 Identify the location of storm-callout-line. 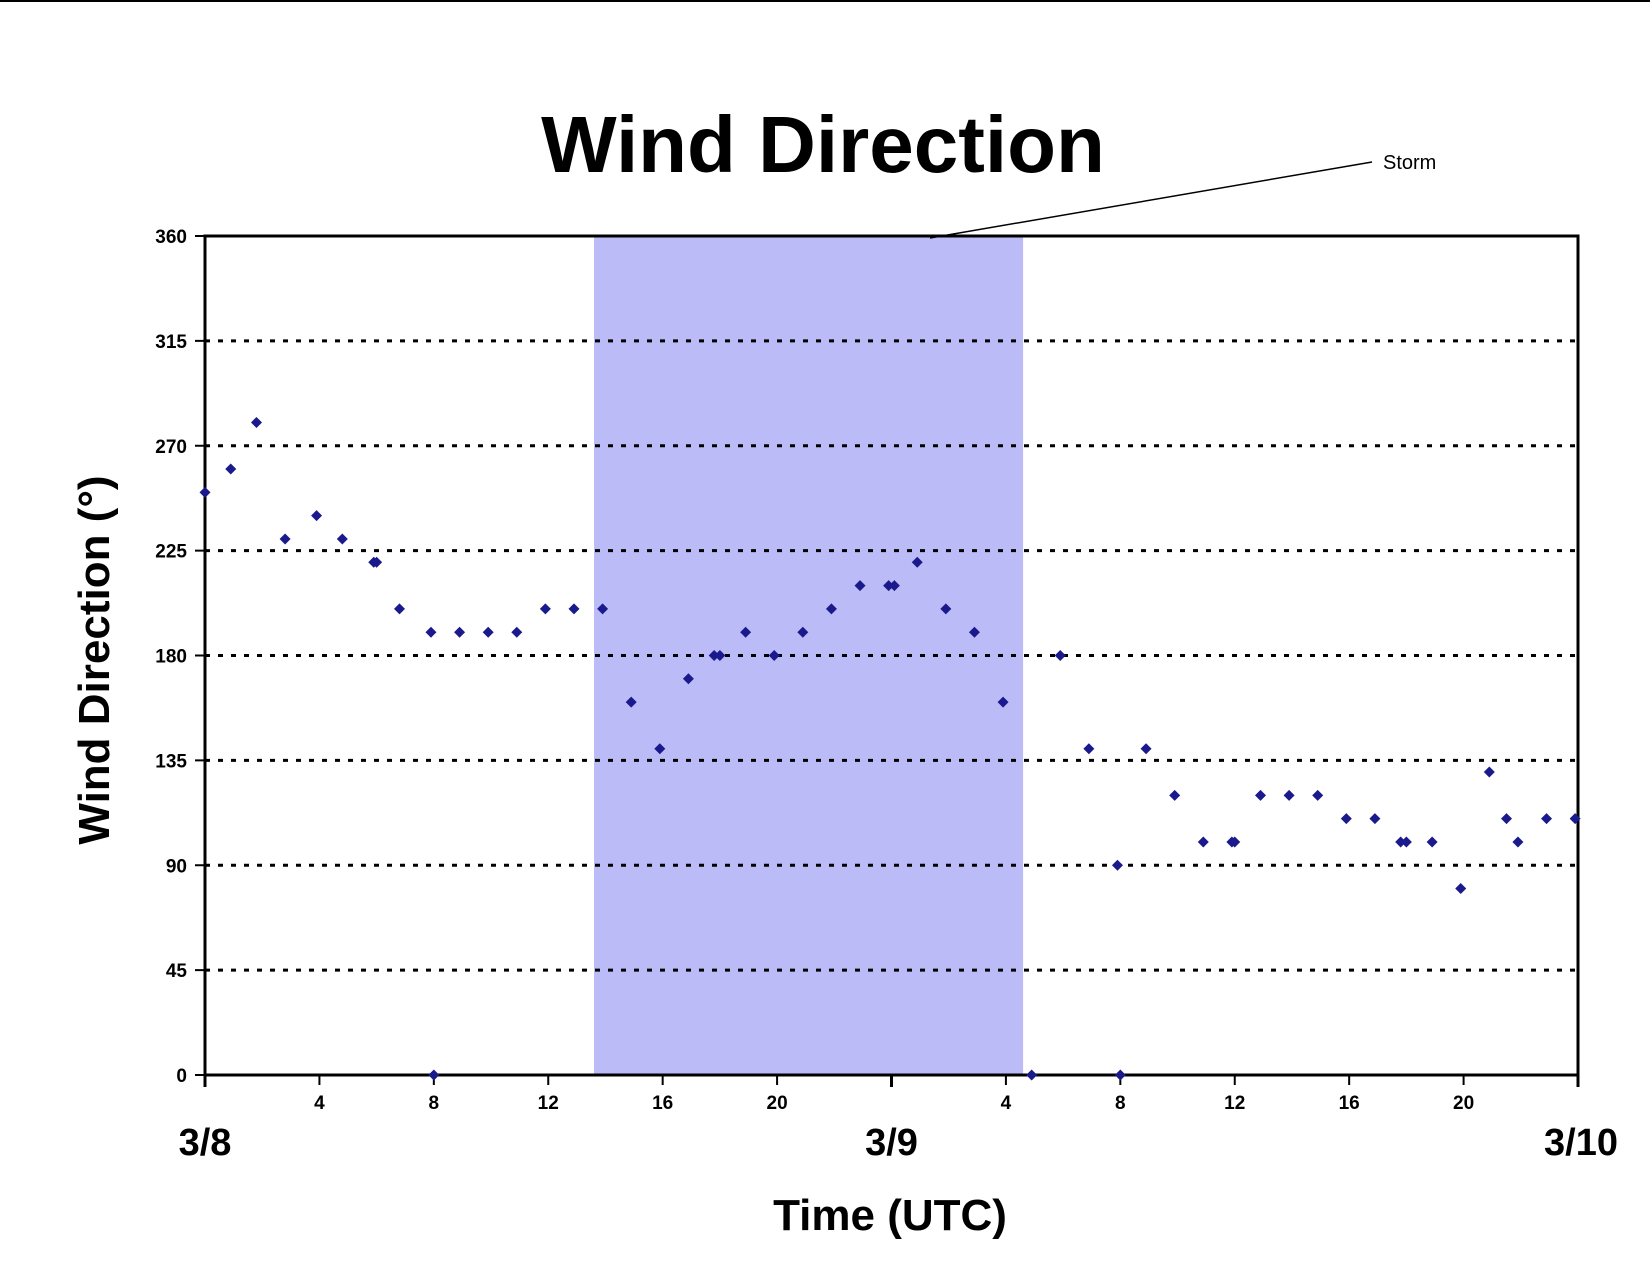
(1151, 200).